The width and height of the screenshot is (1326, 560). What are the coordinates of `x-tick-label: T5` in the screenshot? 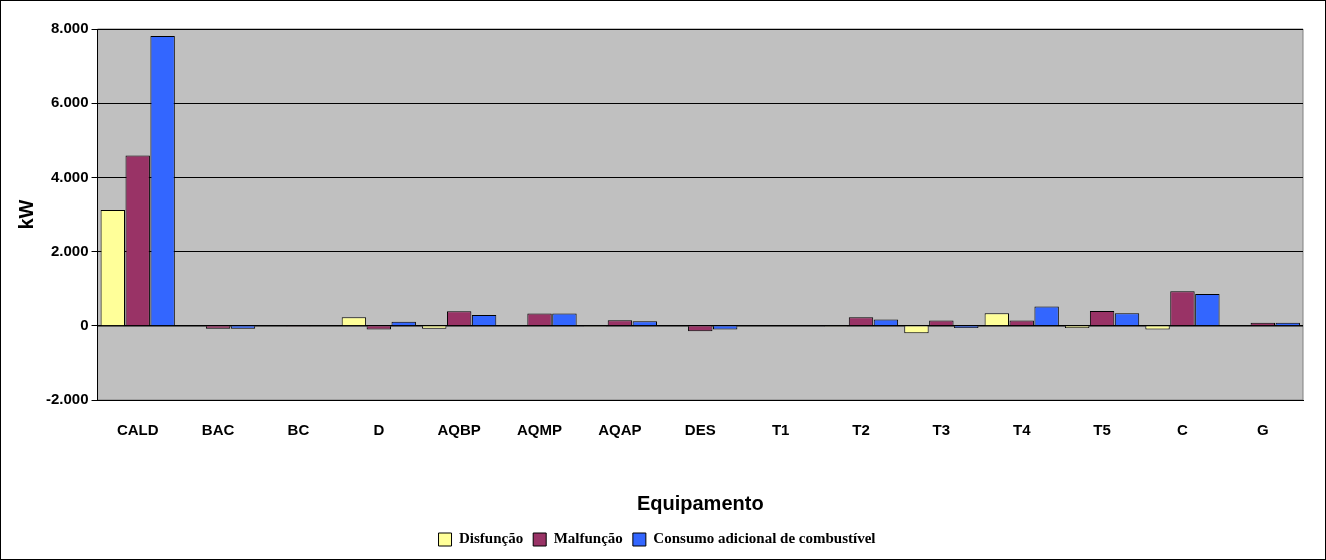 It's located at (1102, 430).